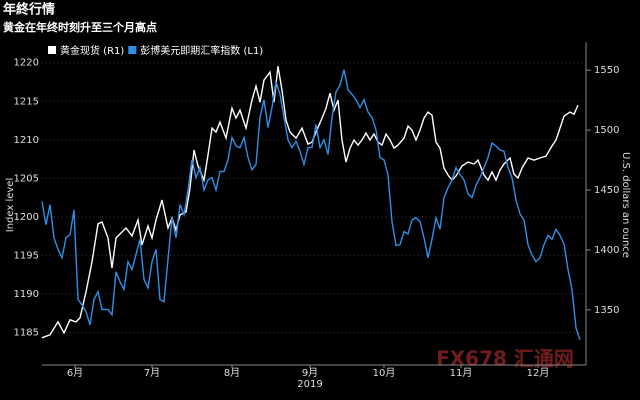 The image size is (640, 400). Describe the element at coordinates (606, 310) in the screenshot. I see `y2-tick-label: 1350` at that location.